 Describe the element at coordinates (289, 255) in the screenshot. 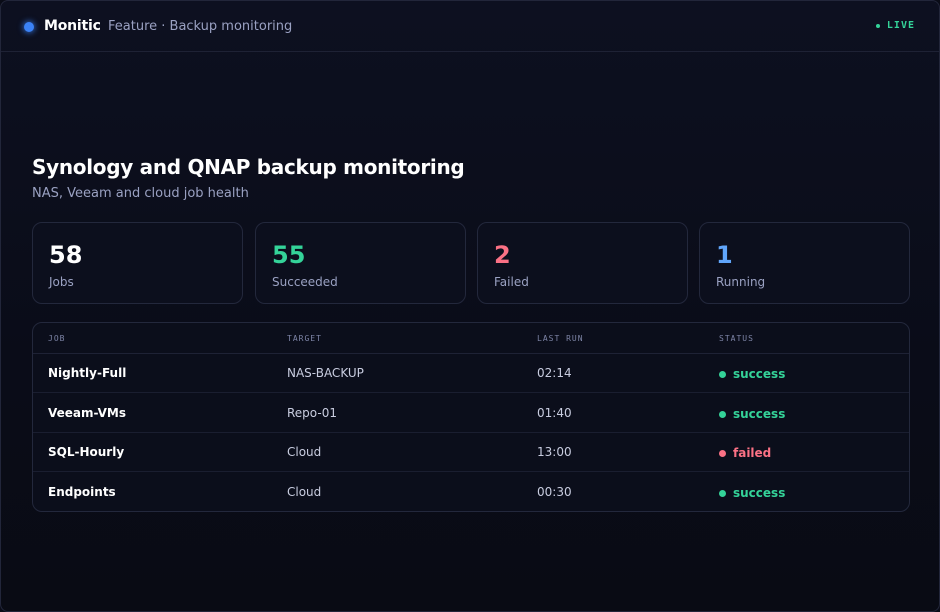

I see `stat-value: 55` at that location.